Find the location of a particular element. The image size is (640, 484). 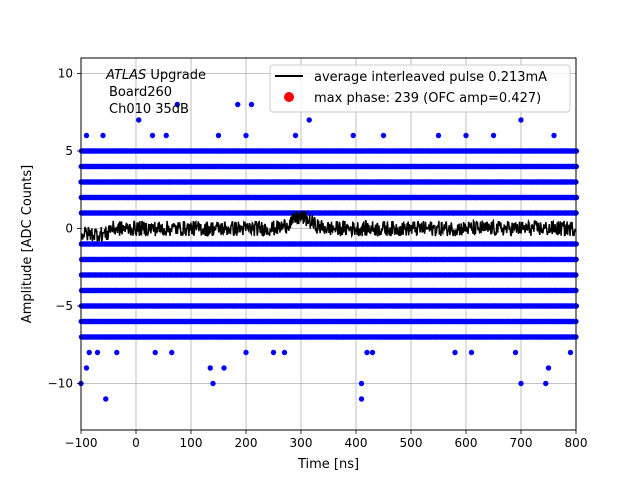

x-tick-label: 400 is located at coordinates (356, 443).